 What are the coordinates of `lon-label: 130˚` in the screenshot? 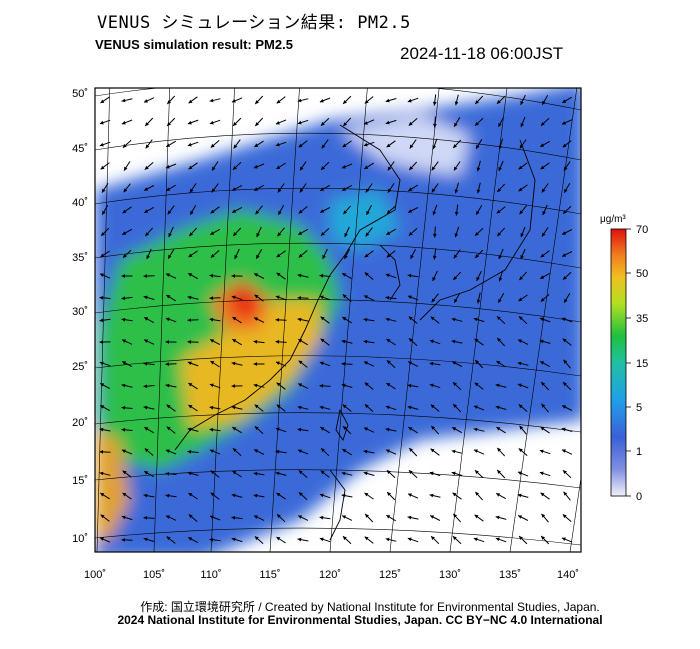 It's located at (450, 575).